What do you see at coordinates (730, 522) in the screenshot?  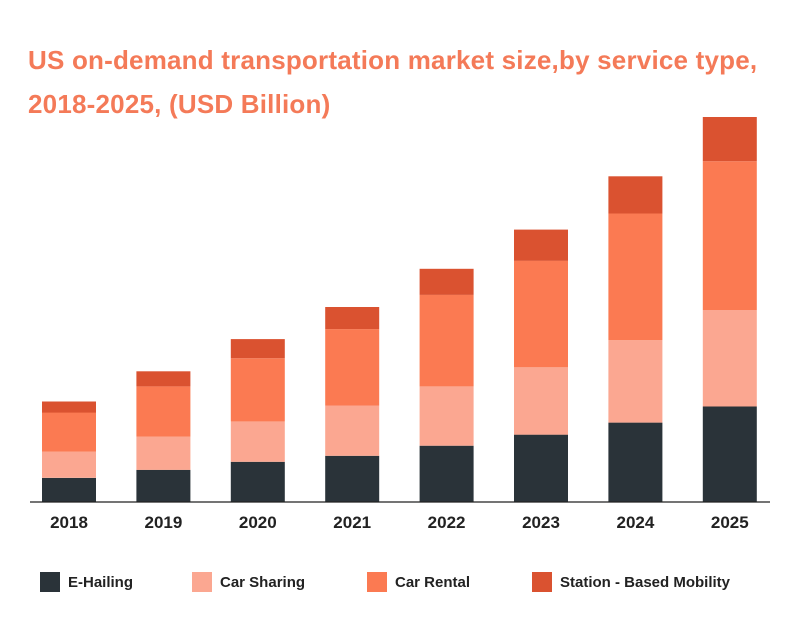 I see `x-tick-label-2025: 2025` at bounding box center [730, 522].